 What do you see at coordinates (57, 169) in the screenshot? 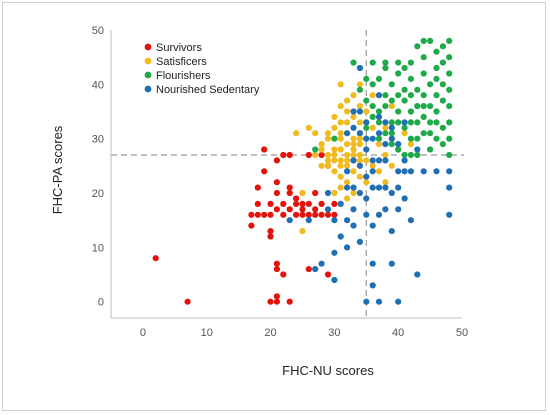
I see `y-axis-title: FHC-PA scores` at bounding box center [57, 169].